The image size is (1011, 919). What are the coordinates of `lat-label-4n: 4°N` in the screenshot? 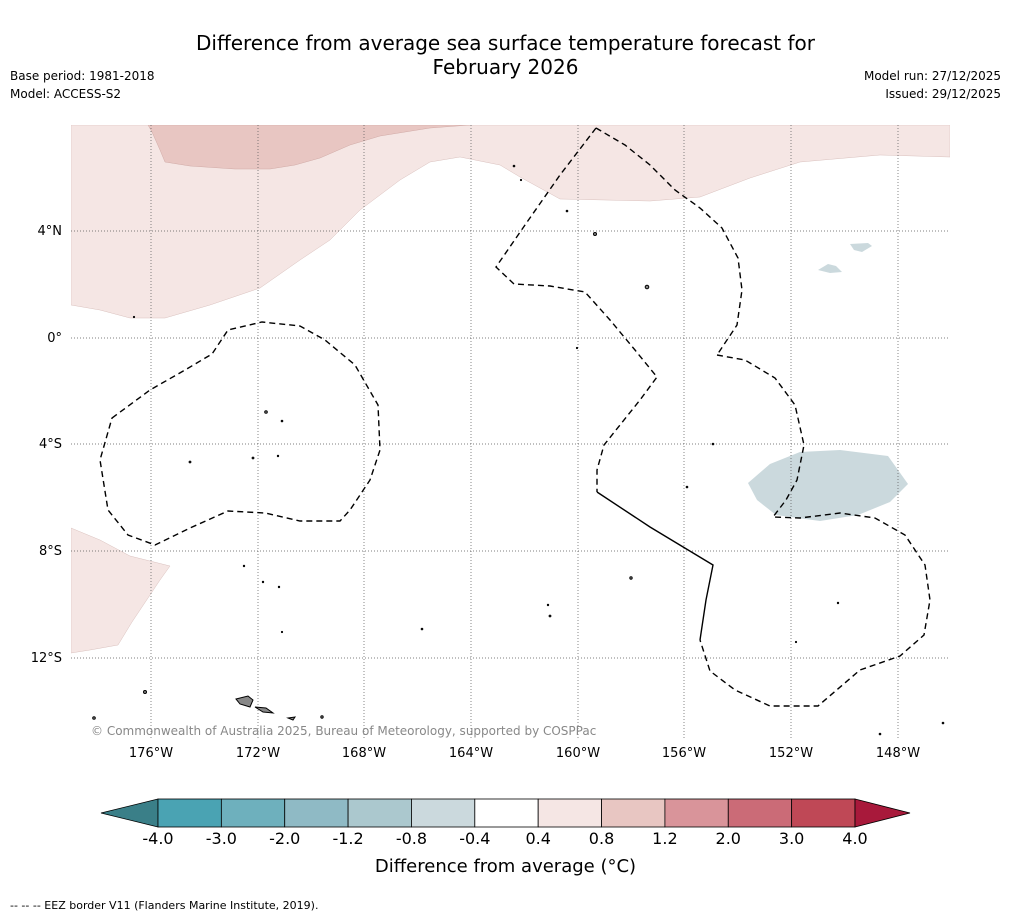 It's located at (50, 231).